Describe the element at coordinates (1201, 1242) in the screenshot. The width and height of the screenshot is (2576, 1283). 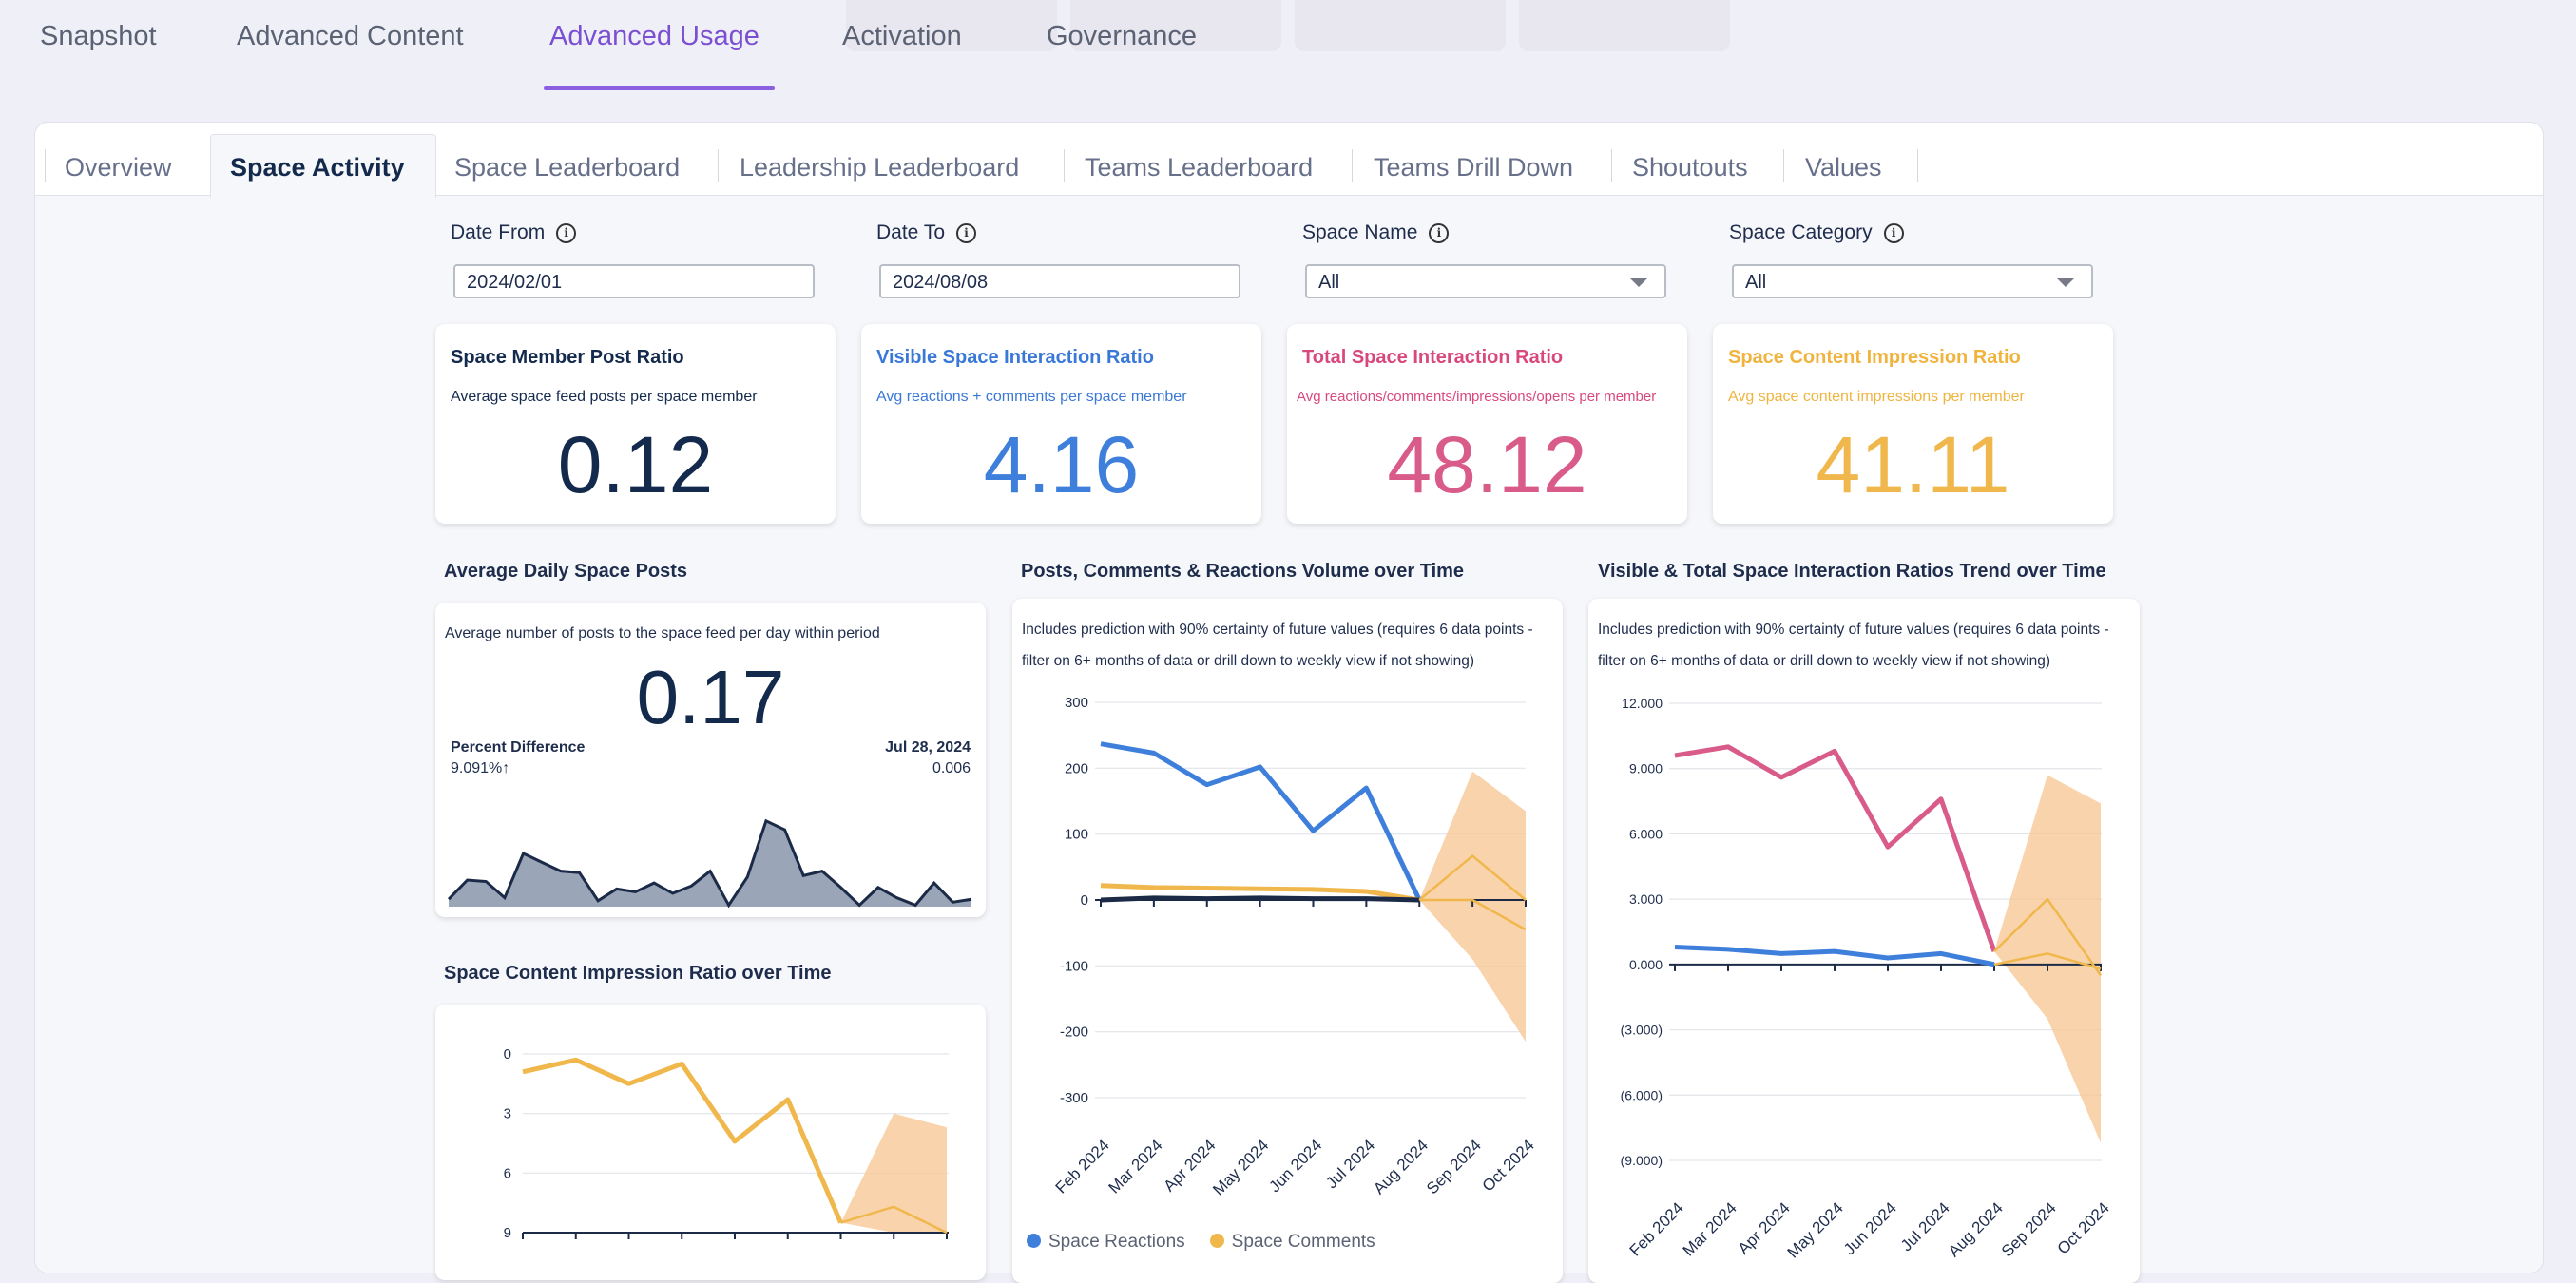
I see `chart-legend: Space Reactions Space Comments` at that location.